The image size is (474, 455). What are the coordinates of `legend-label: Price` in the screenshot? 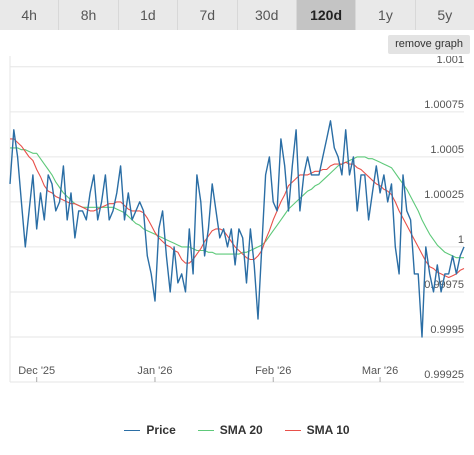 It's located at (161, 430).